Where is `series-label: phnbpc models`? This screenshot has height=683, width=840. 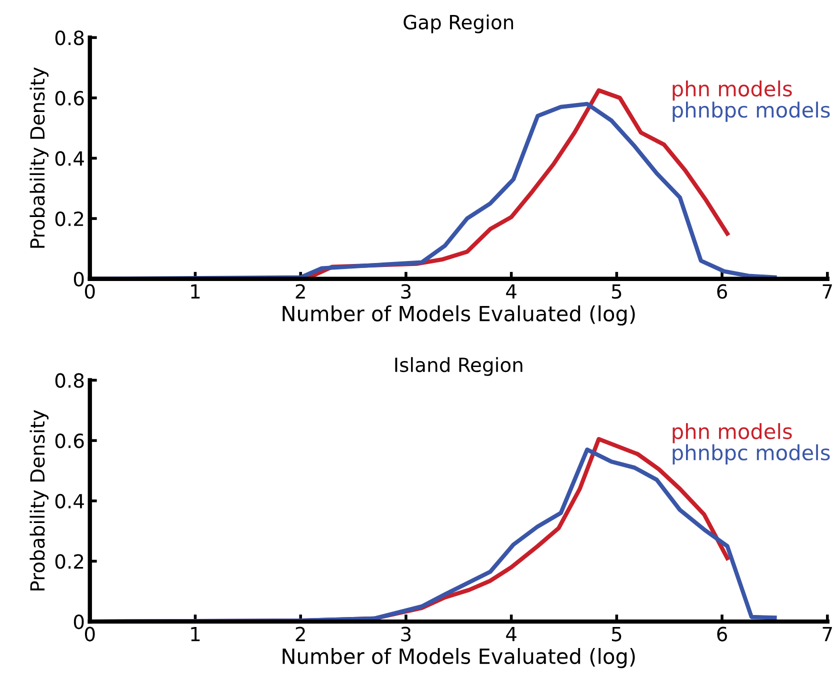 series-label: phnbpc models is located at coordinates (751, 454).